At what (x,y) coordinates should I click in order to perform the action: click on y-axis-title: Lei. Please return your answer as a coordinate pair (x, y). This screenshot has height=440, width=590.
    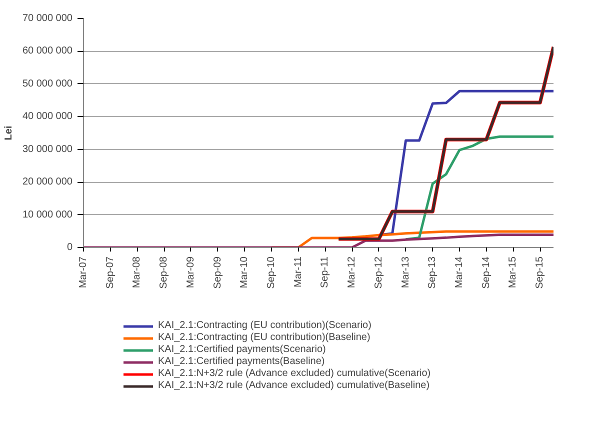
    Looking at the image, I should click on (8, 133).